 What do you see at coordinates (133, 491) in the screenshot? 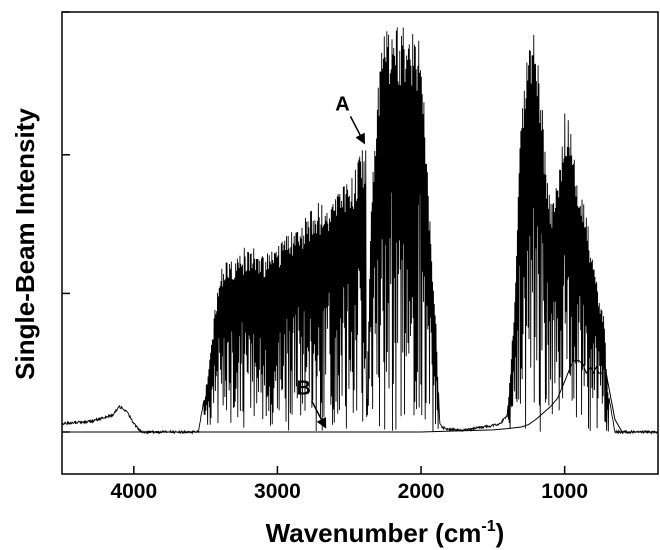
I see `x-tick-label: 4000` at bounding box center [133, 491].